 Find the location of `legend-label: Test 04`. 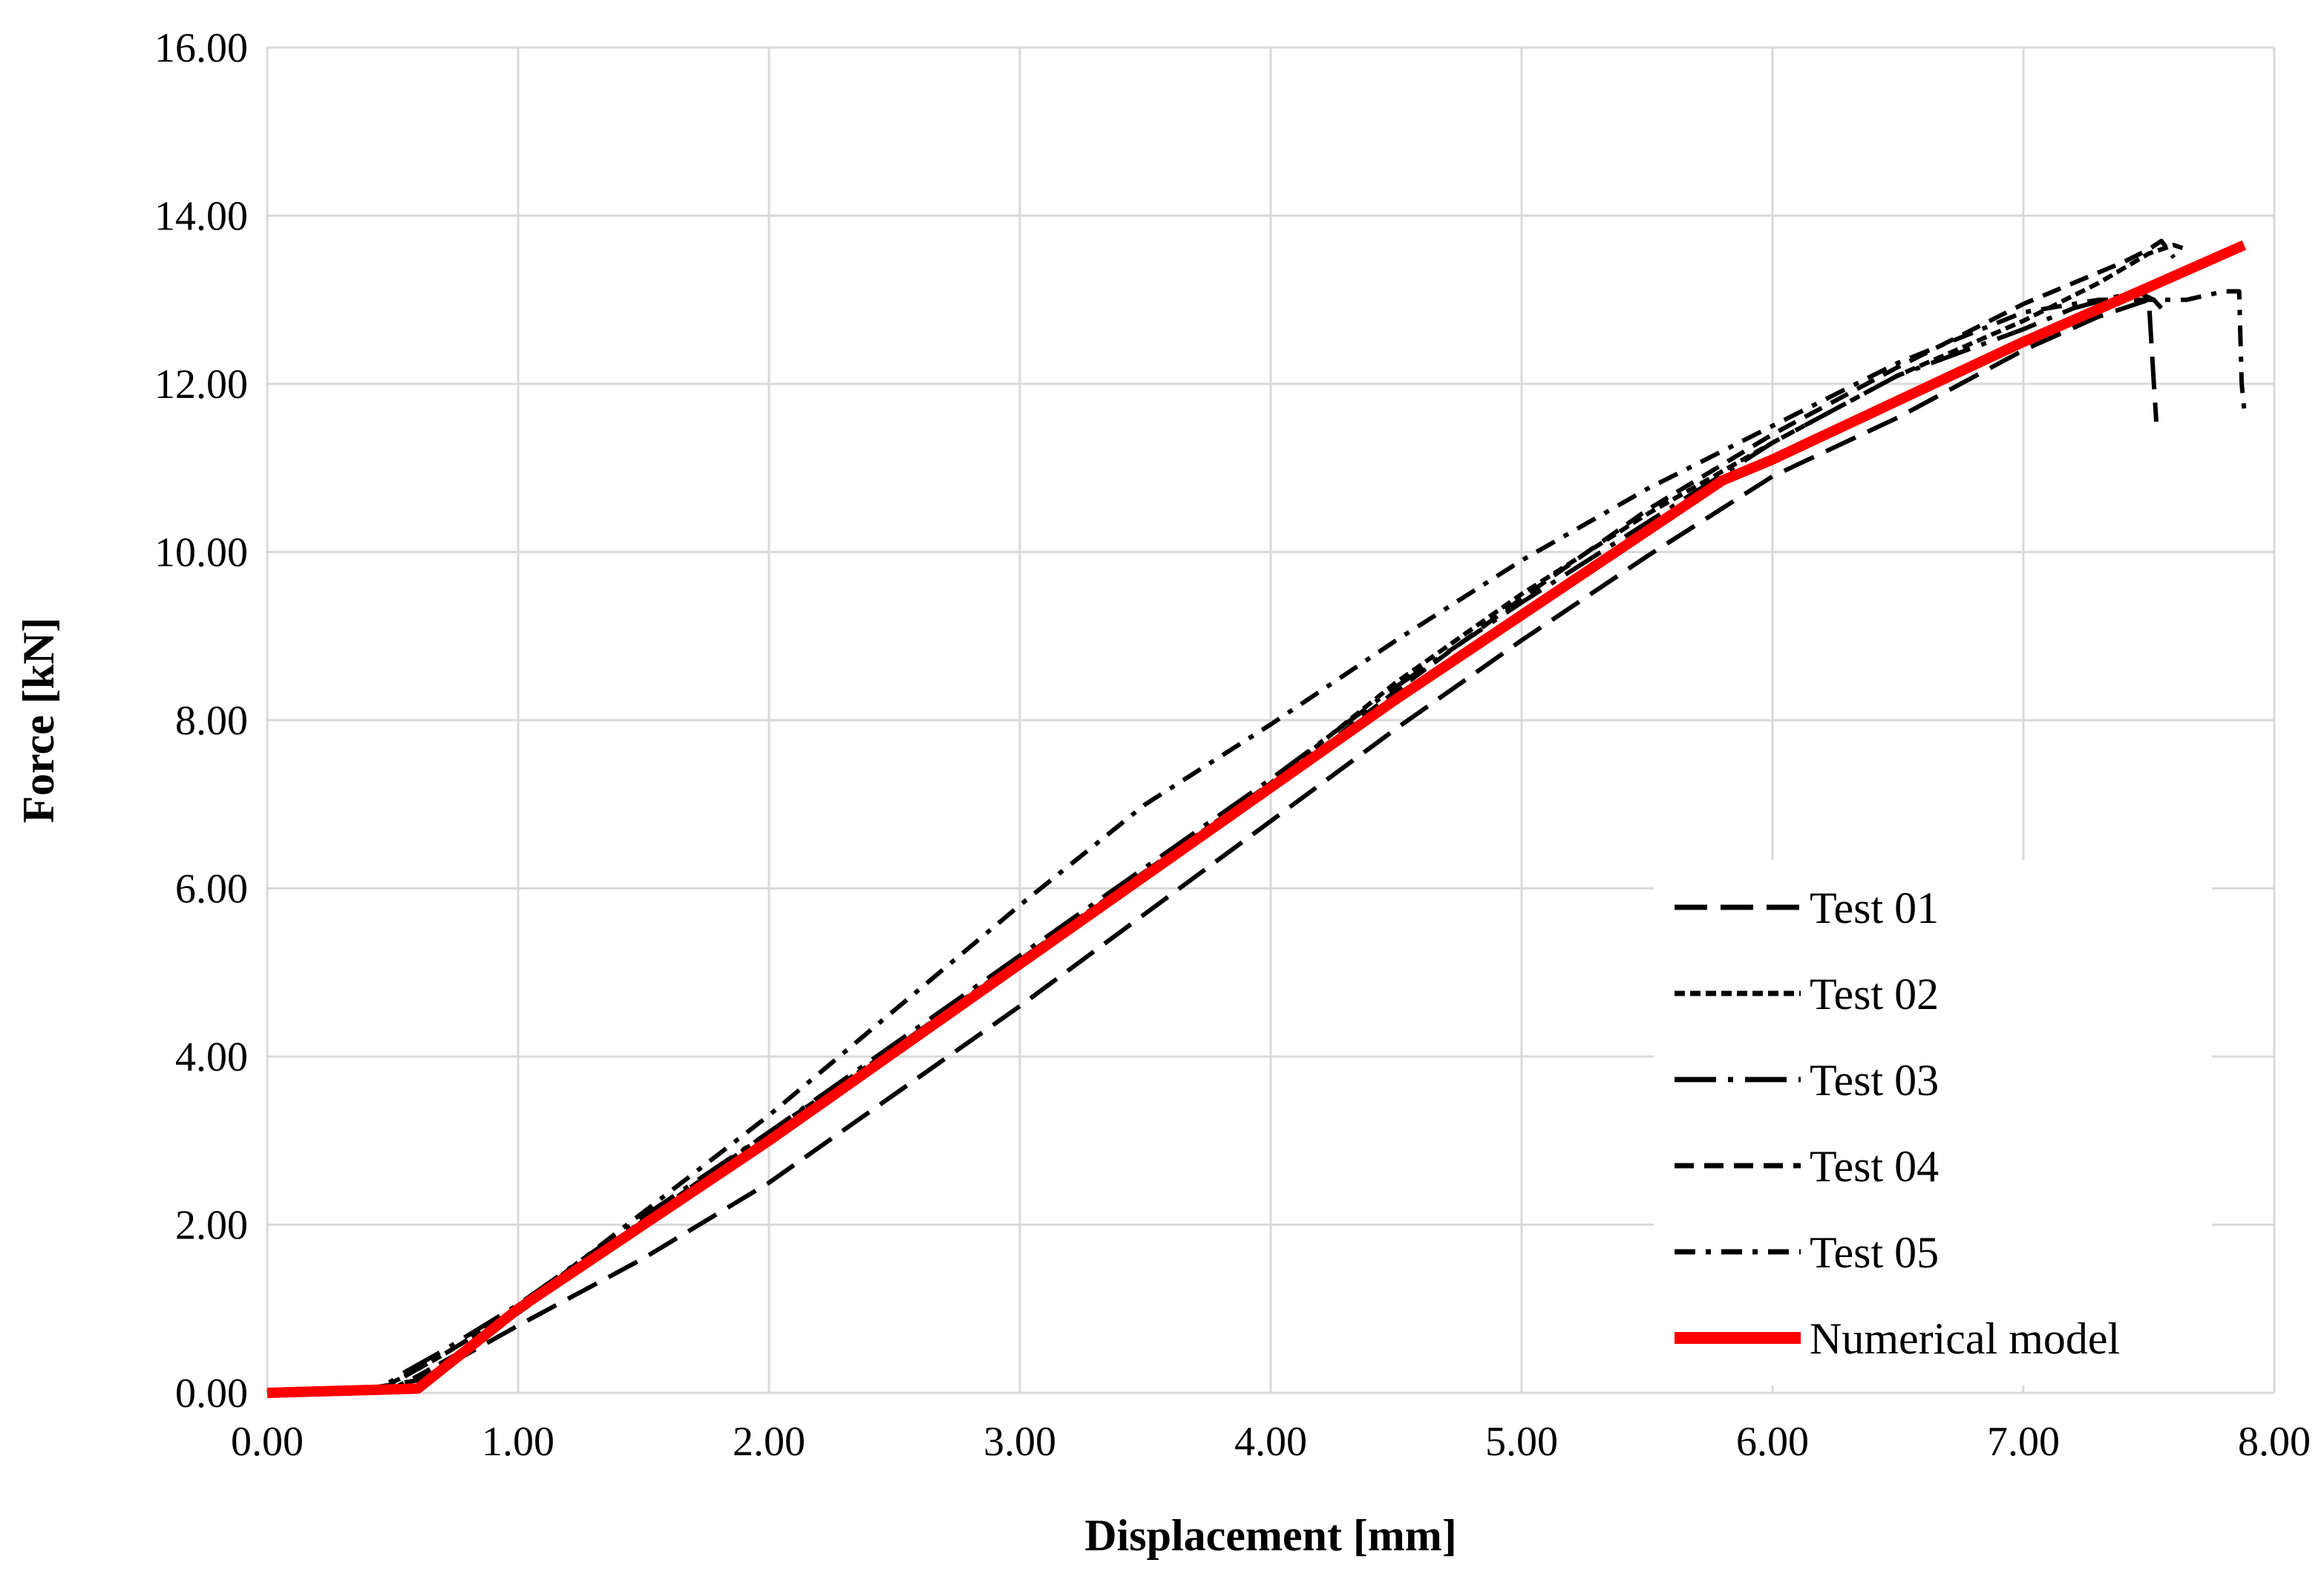

legend-label: Test 04 is located at coordinates (1874, 1166).